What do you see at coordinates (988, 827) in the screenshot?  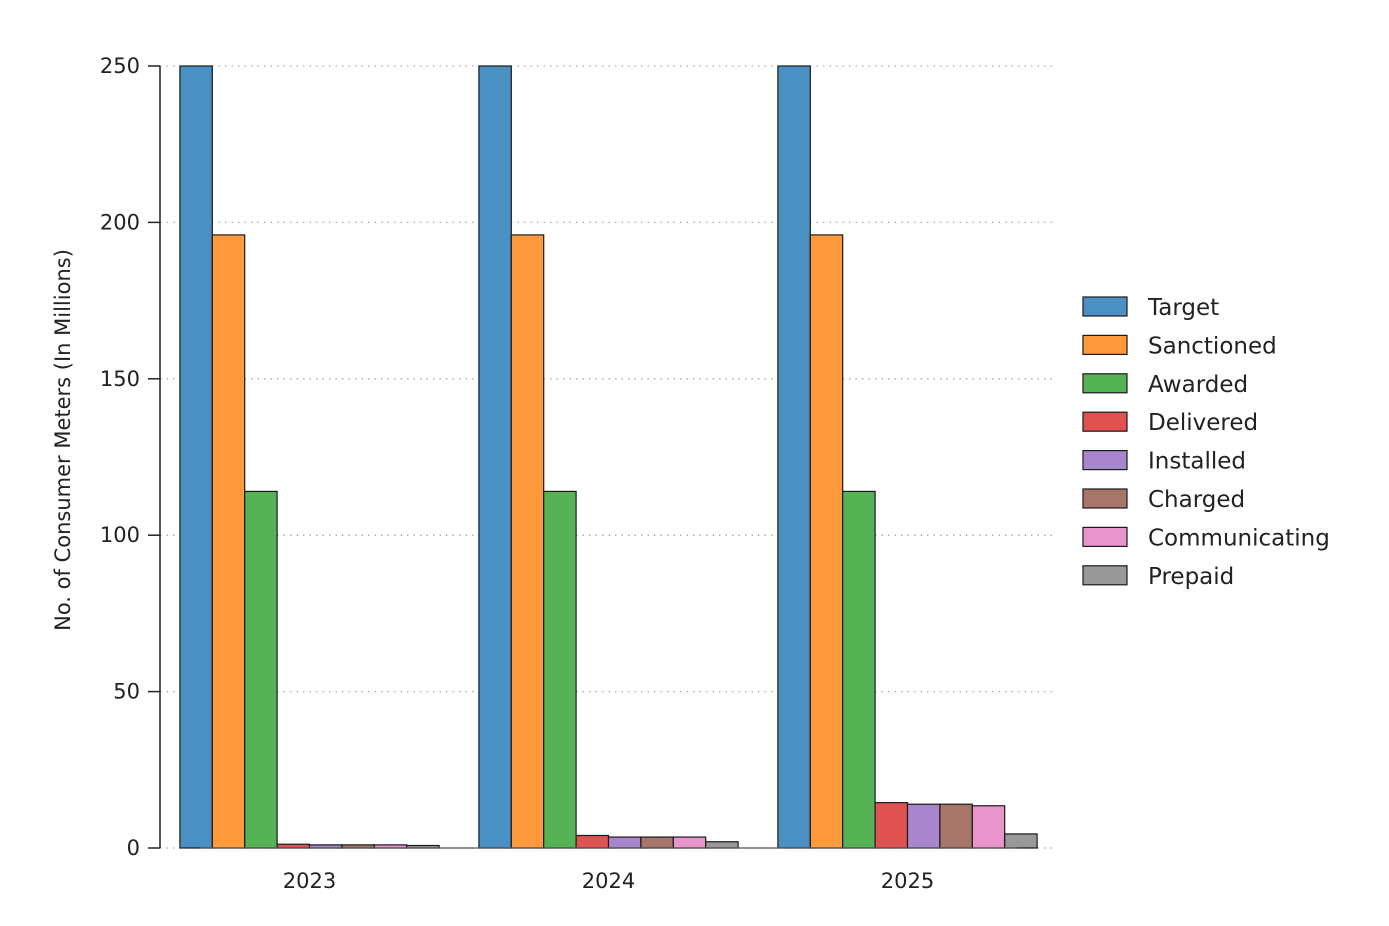 I see `bar-communicating-2025` at bounding box center [988, 827].